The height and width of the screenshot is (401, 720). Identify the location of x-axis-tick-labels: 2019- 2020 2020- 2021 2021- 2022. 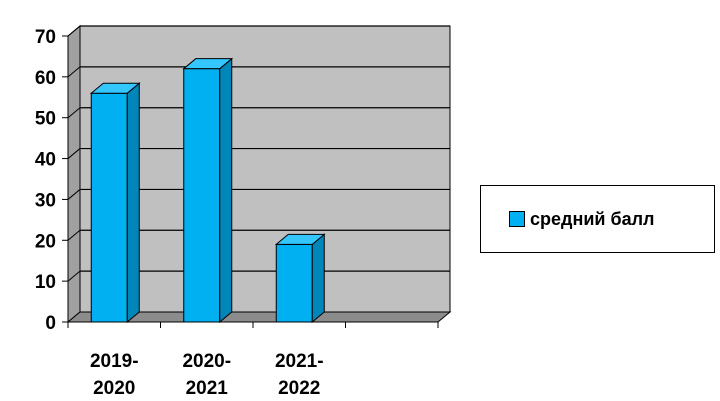
(207, 375).